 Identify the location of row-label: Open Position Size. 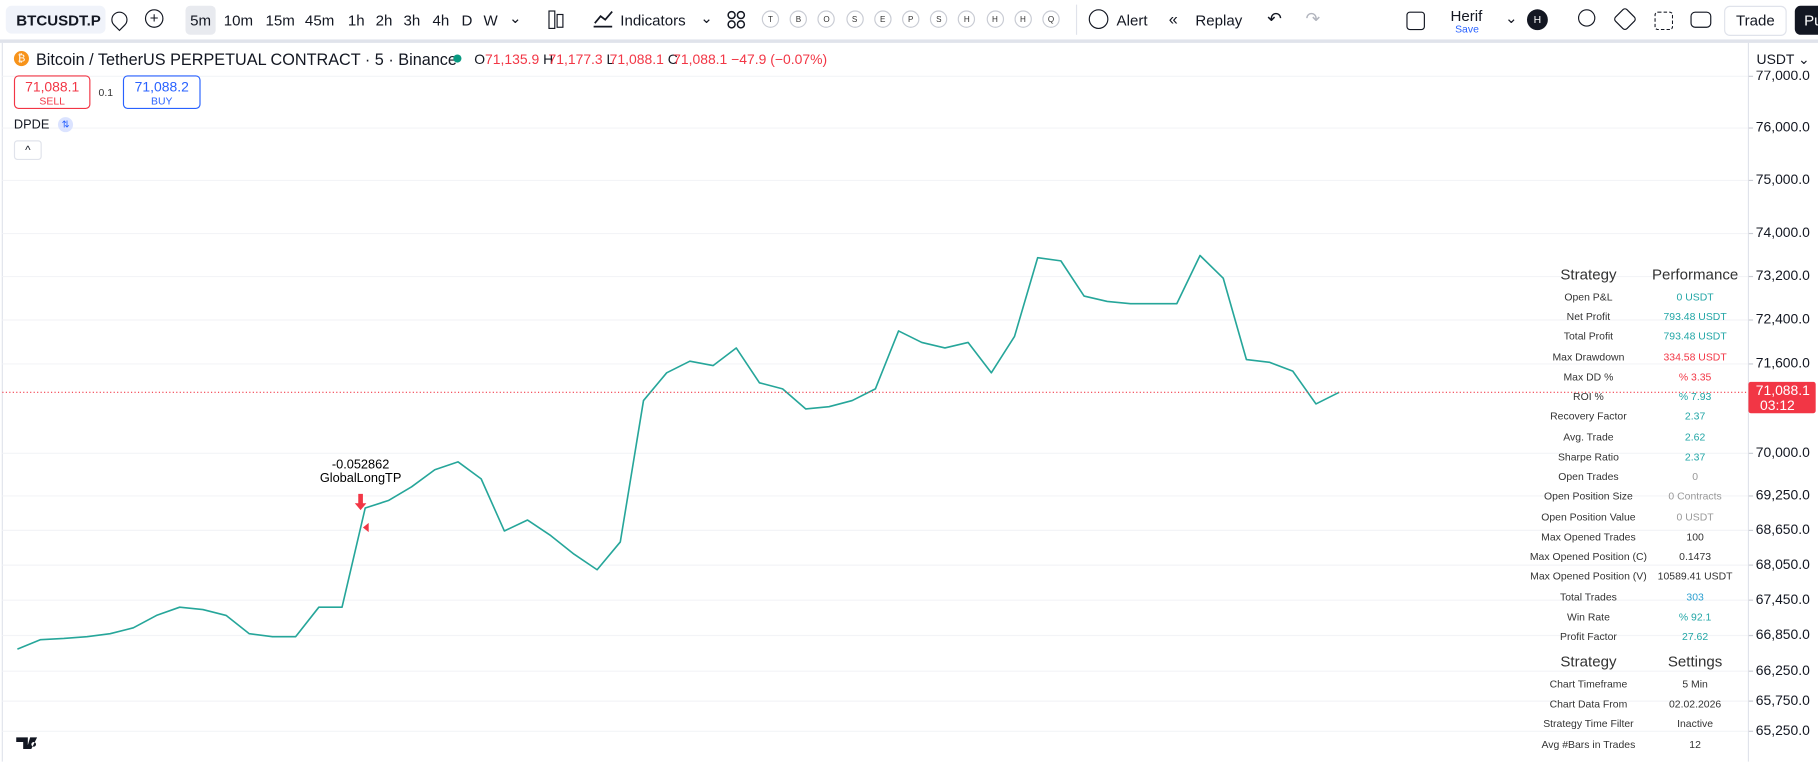
(1588, 496).